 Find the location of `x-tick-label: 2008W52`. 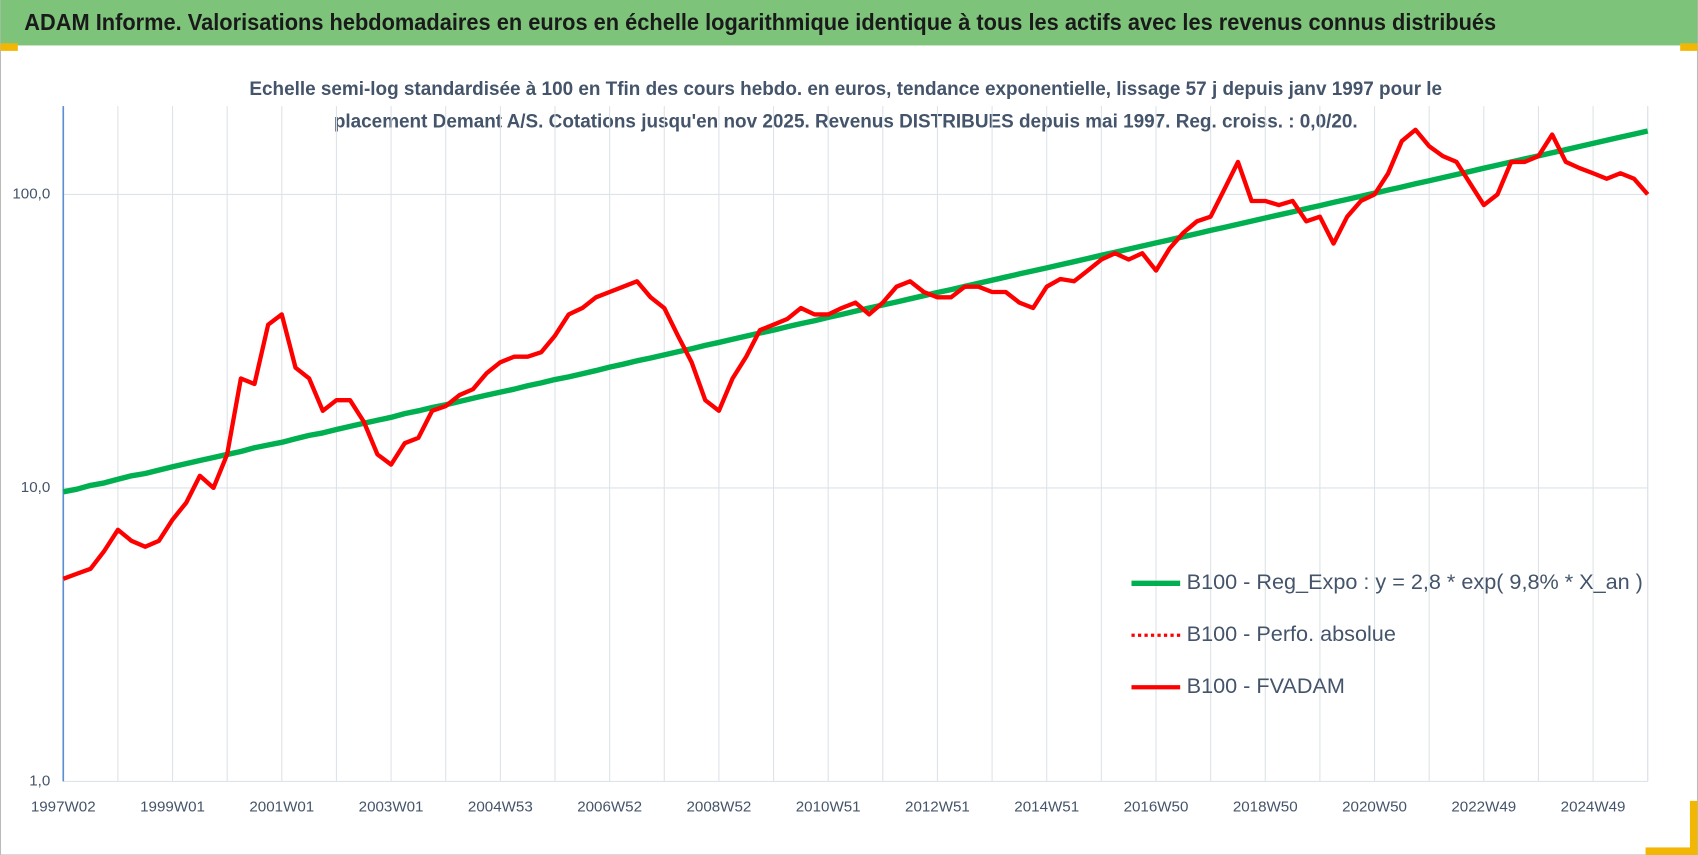

x-tick-label: 2008W52 is located at coordinates (718, 806).